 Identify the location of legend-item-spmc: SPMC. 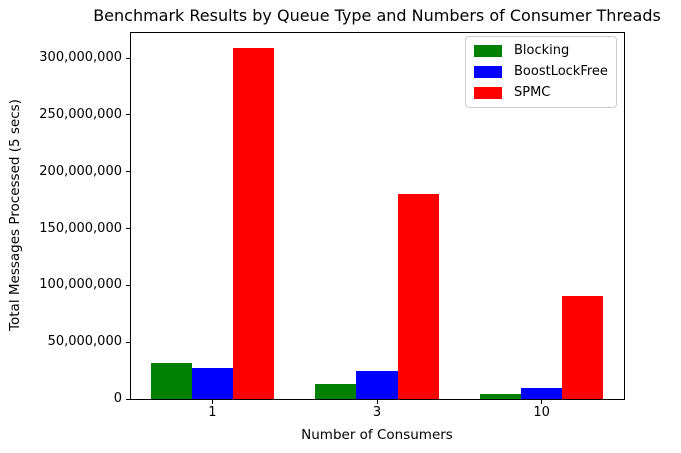
(541, 93).